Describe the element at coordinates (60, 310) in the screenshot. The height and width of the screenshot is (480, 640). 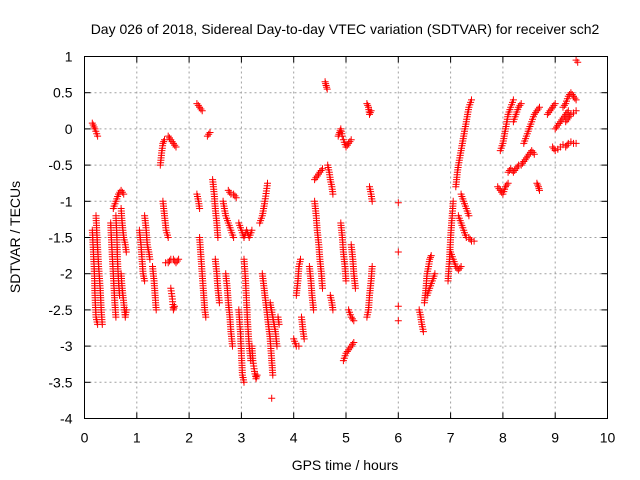
I see `y-tick-label: -2.5` at that location.